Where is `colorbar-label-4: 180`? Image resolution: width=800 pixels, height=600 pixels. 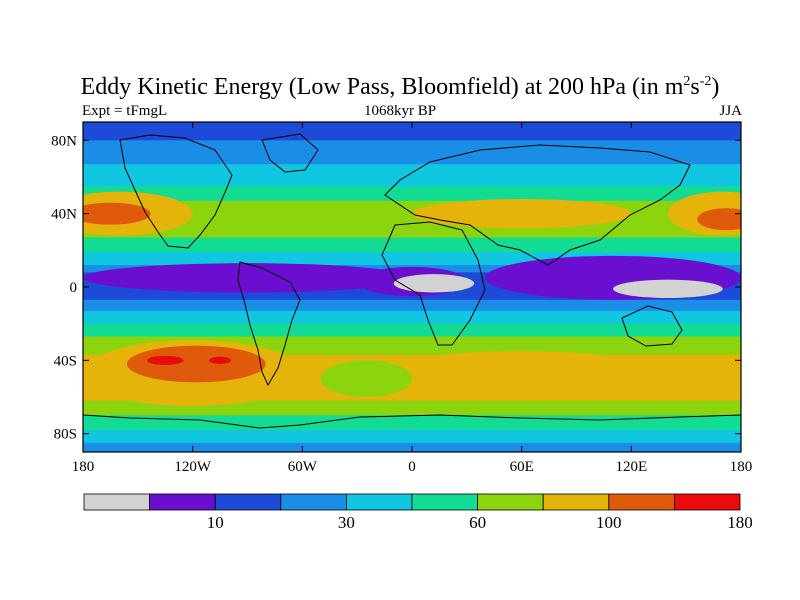
colorbar-label-4: 180 is located at coordinates (740, 522).